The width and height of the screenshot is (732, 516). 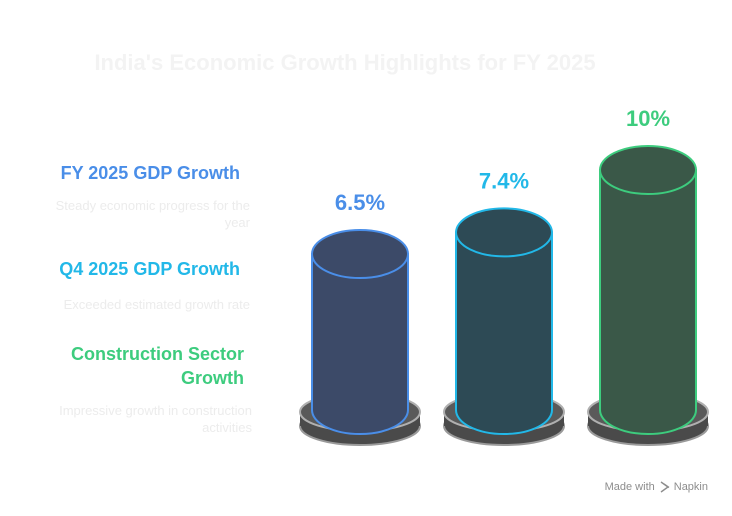 I want to click on desc-fy-gdp: Steady economic progress for the year, so click(x=152, y=214).